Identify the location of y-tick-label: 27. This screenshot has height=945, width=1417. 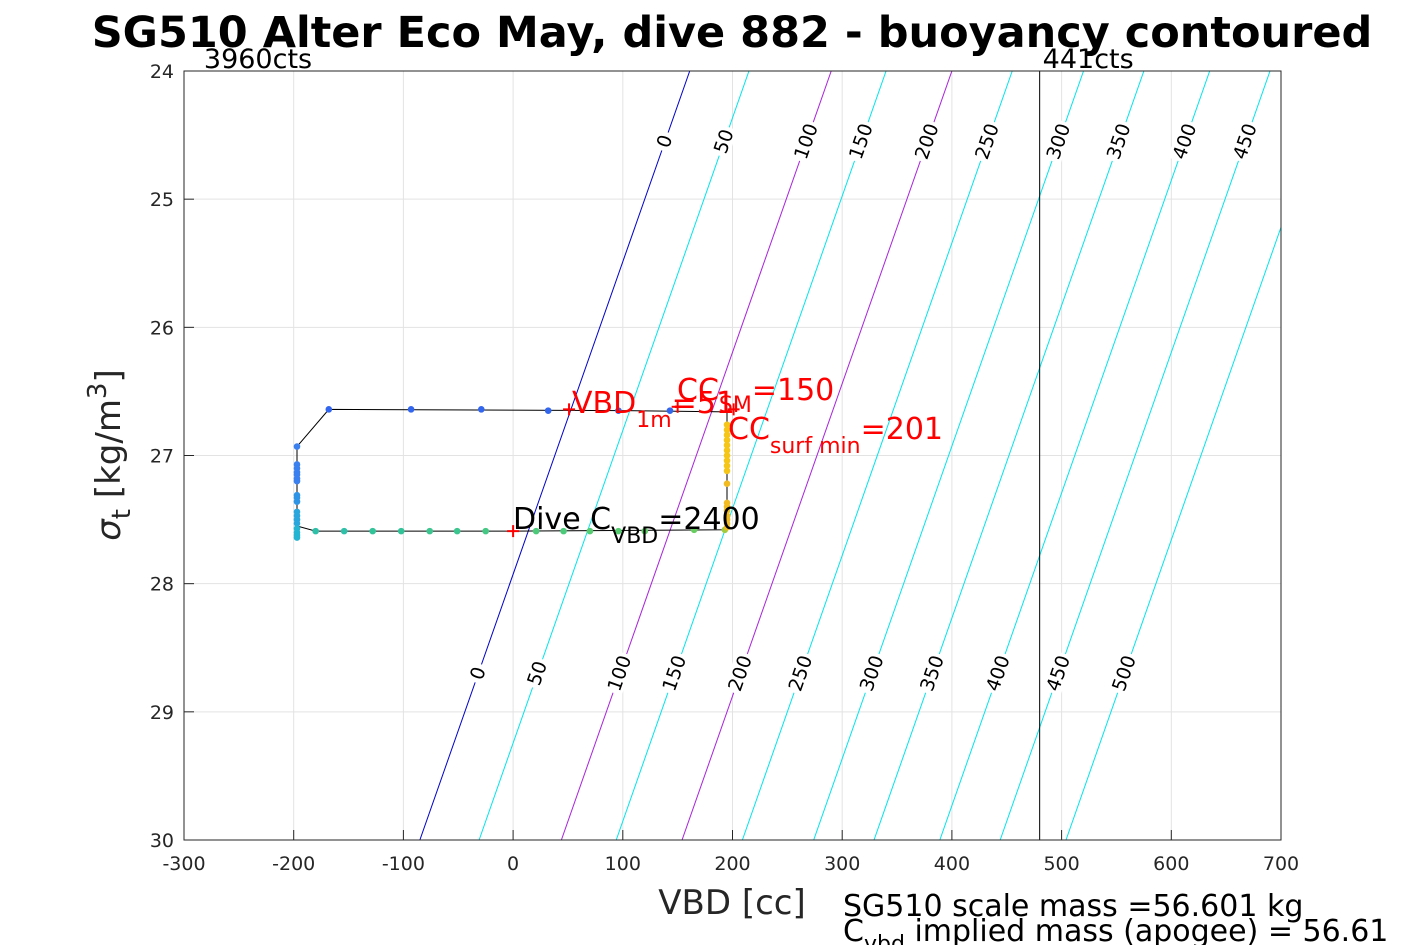
(162, 457).